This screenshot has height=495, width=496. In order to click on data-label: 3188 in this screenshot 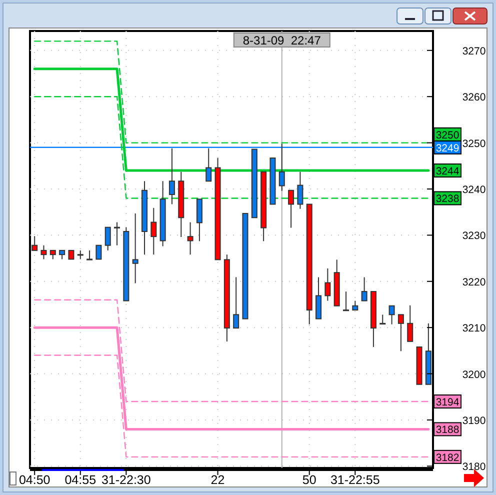, I will do `click(448, 430)`.